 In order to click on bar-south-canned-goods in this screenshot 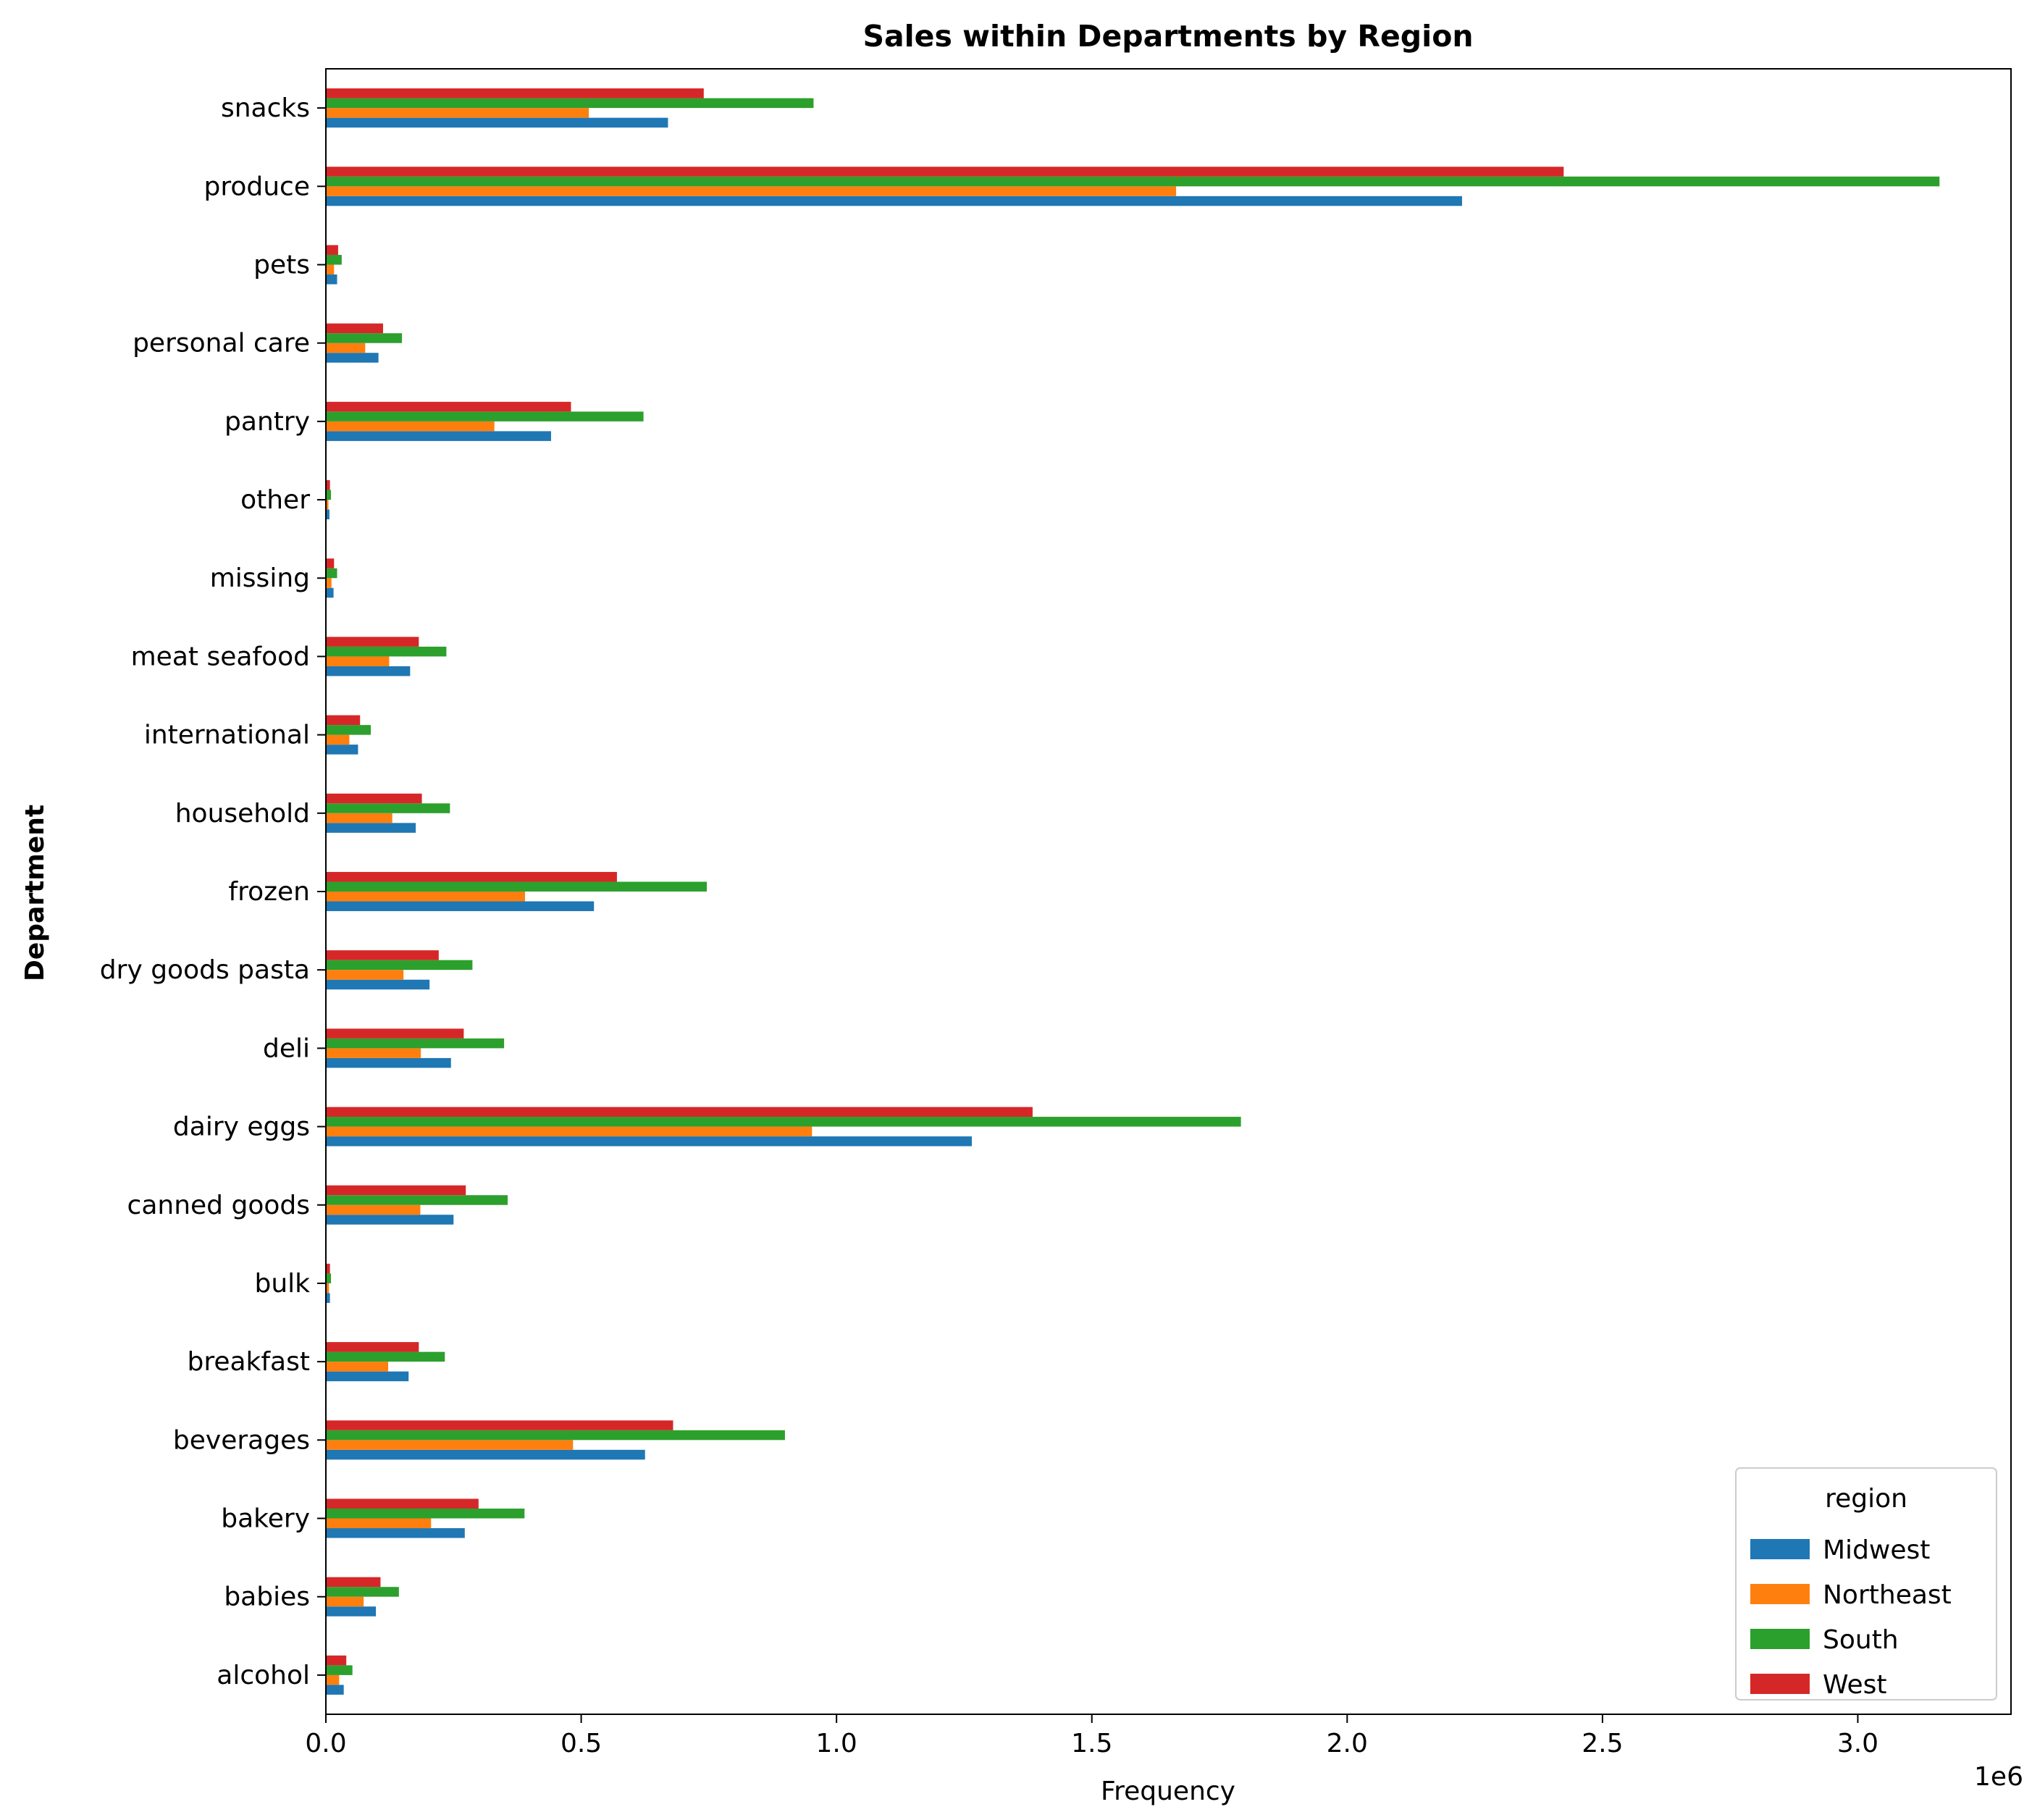, I will do `click(417, 1200)`.